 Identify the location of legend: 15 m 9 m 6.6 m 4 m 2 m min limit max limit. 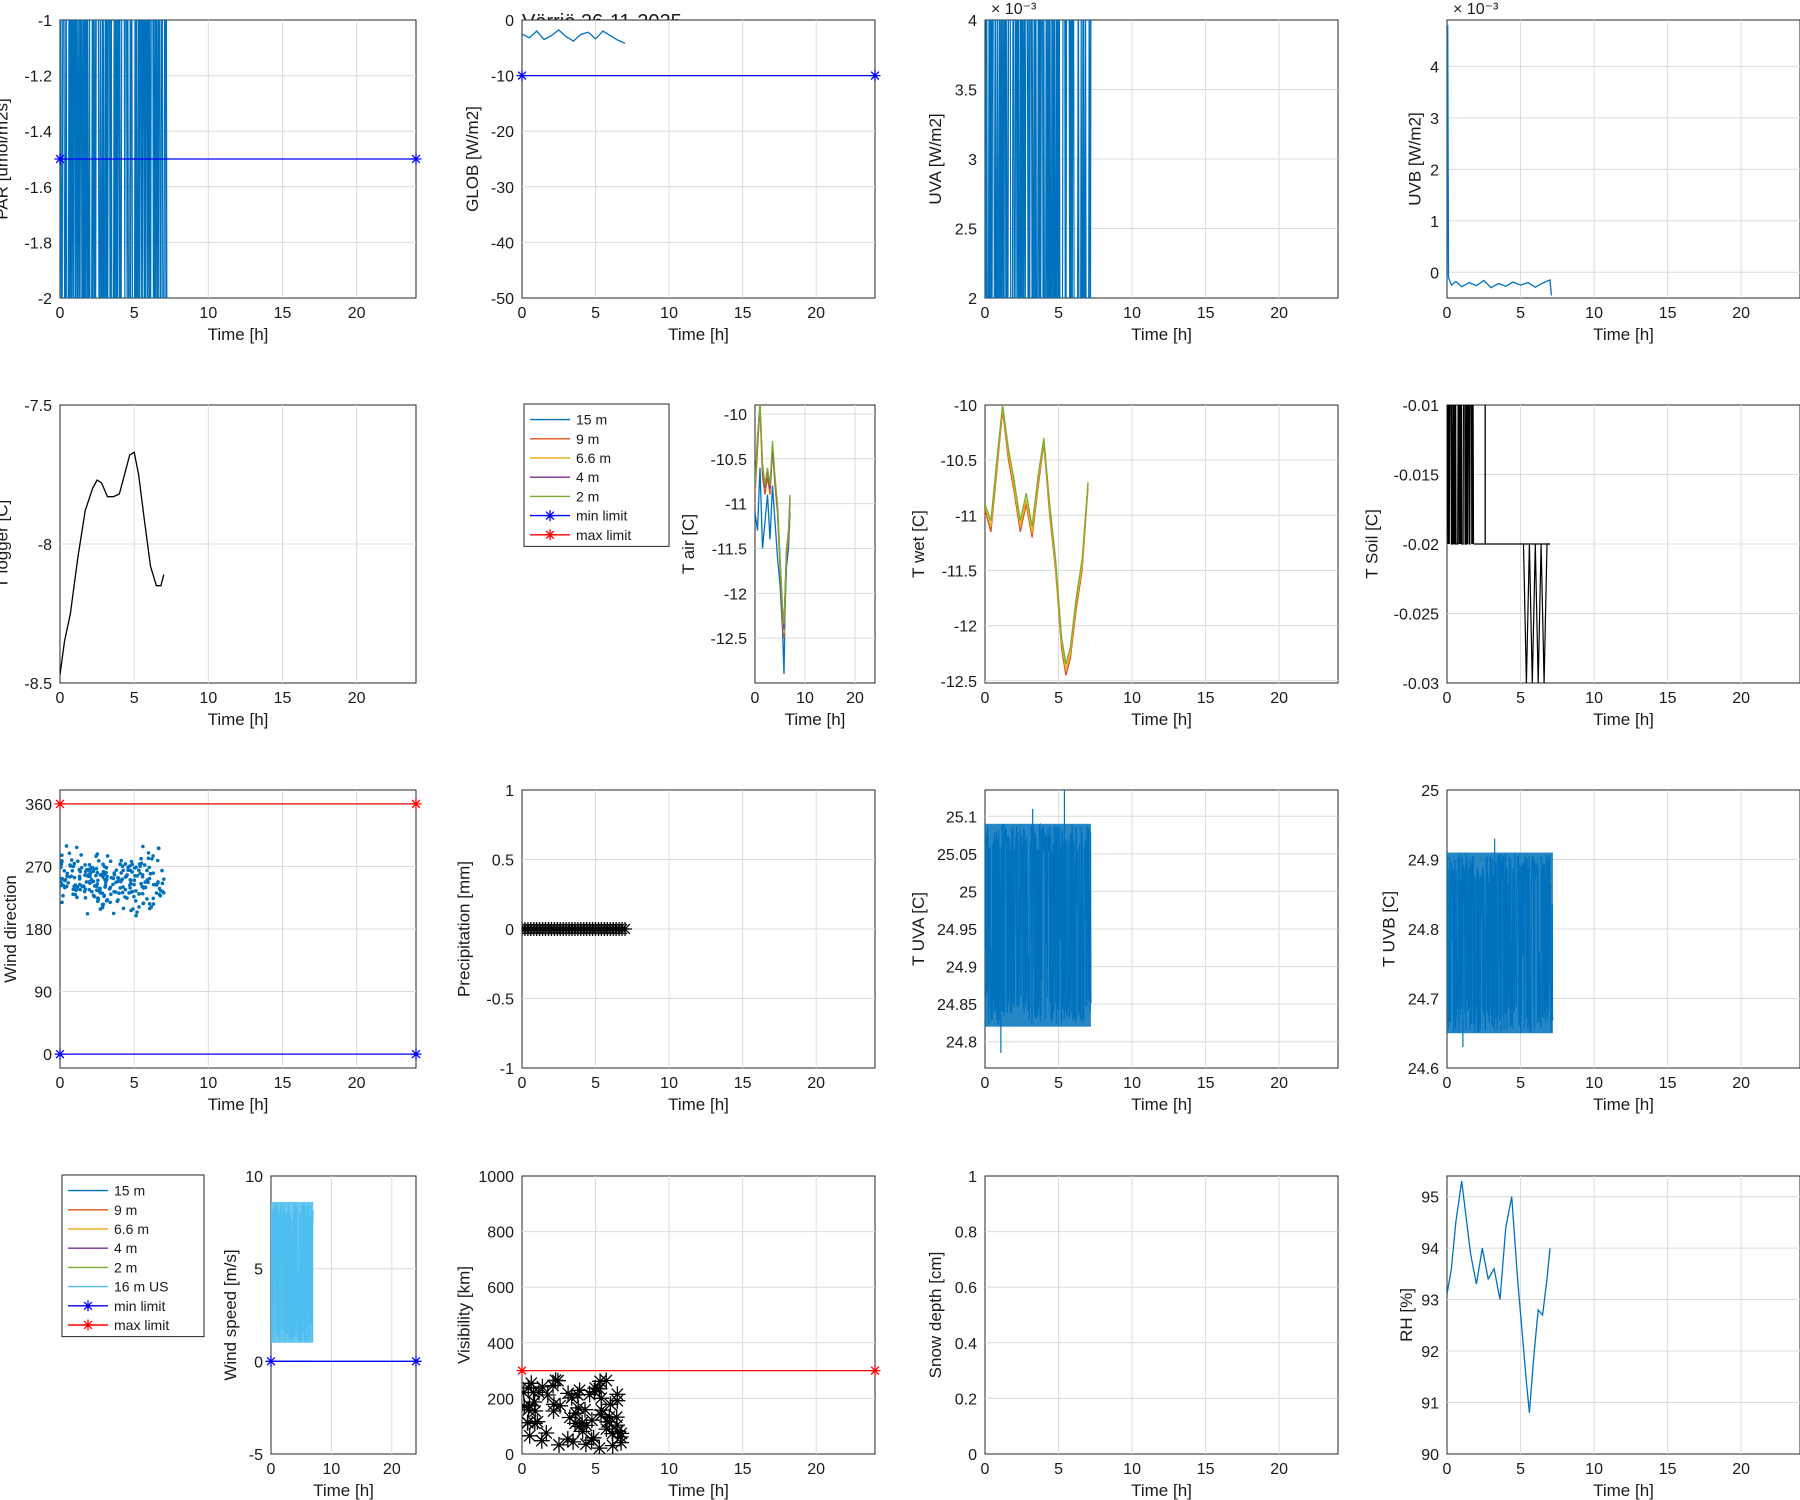
(596, 475).